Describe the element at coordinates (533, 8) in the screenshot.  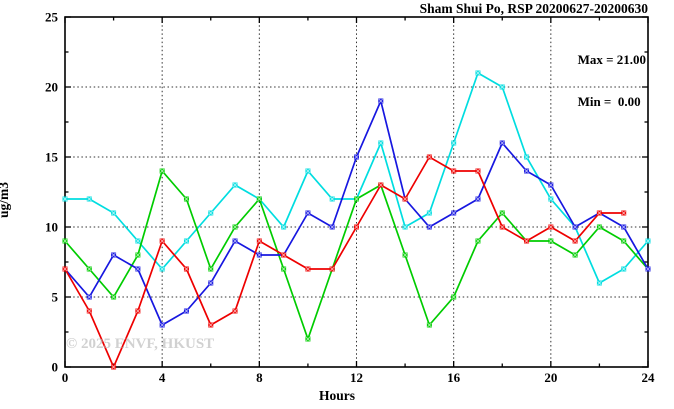
I see `chart-title: Sham Shui Po, RSP 20200627-20200630` at that location.